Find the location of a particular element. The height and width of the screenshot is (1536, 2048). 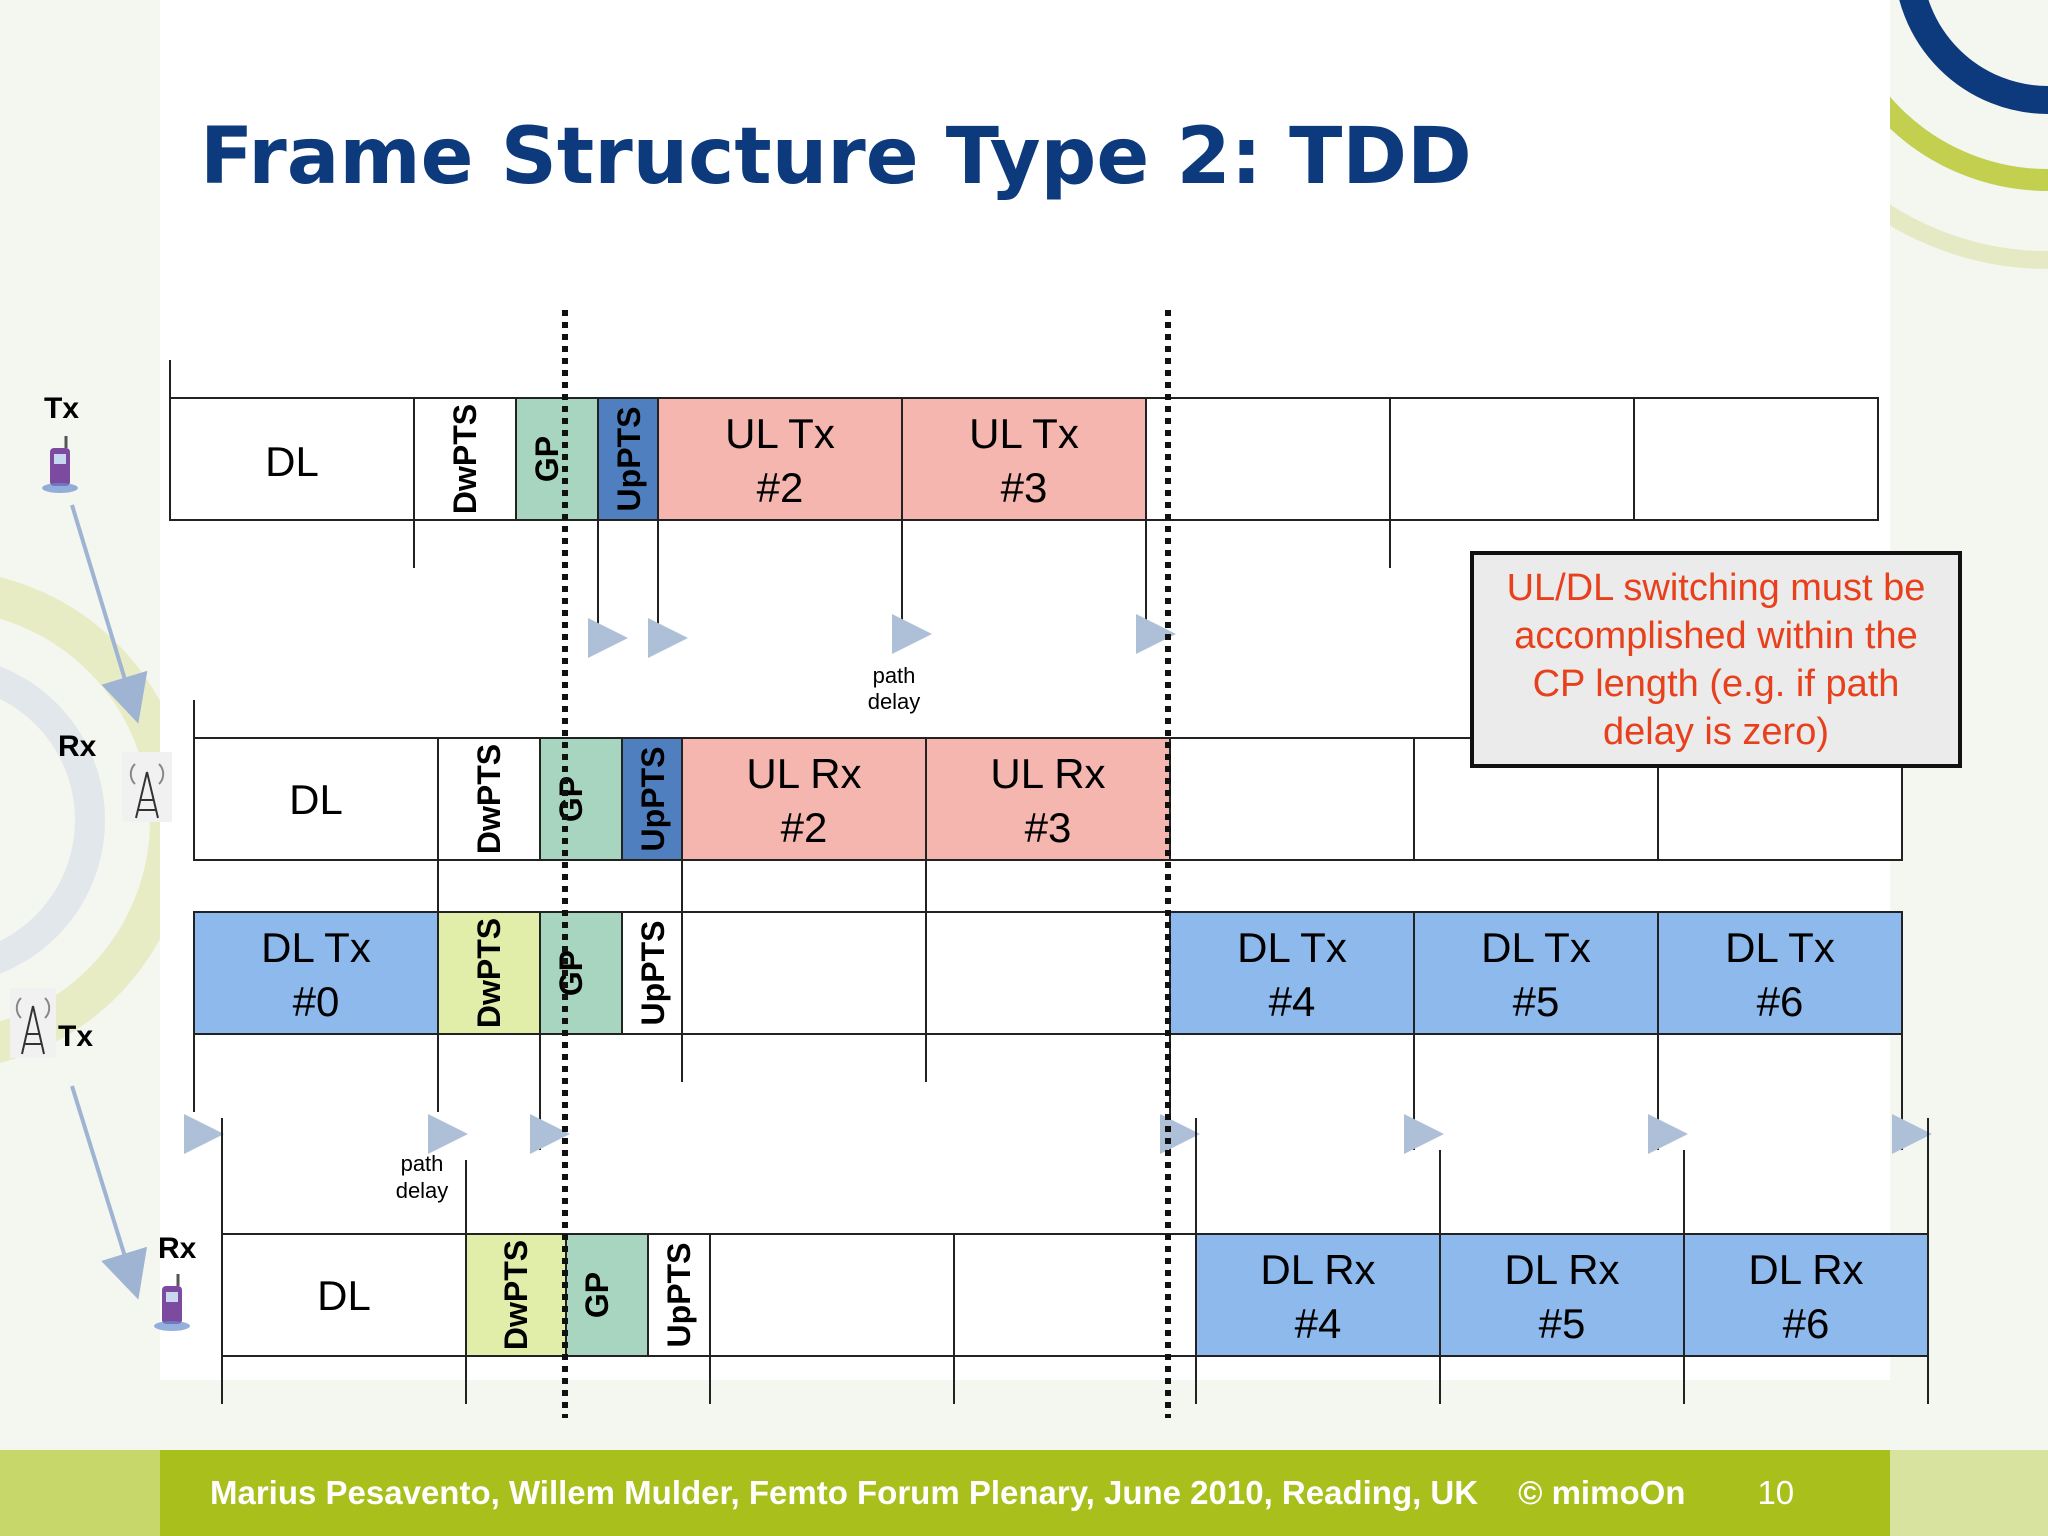

tx1-sf8-cell is located at coordinates (1512, 459).